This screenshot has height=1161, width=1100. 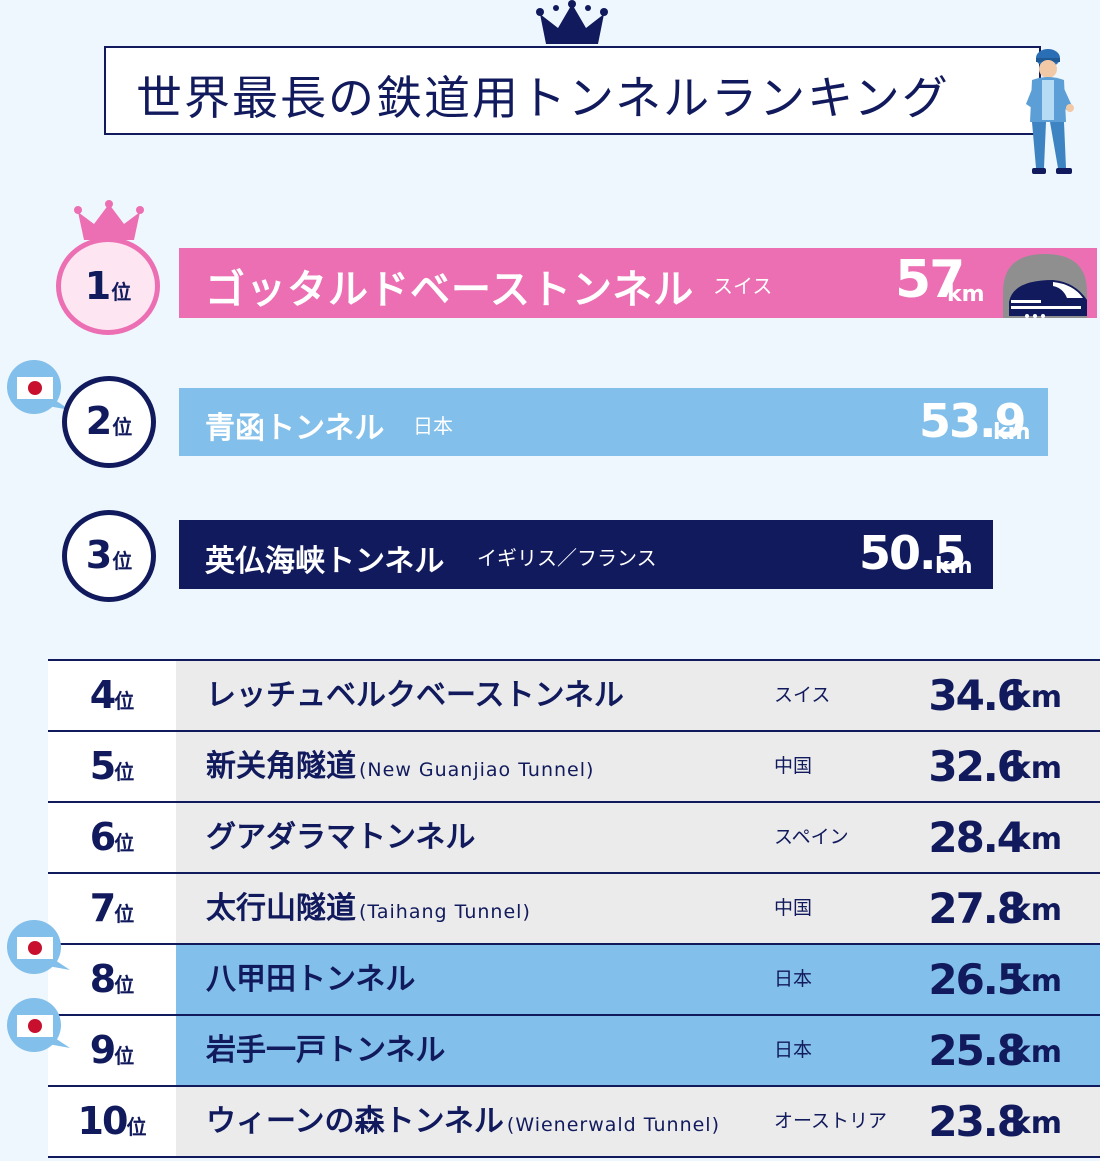 I want to click on tunnel-country: イギリス／フランス, so click(x=567, y=558).